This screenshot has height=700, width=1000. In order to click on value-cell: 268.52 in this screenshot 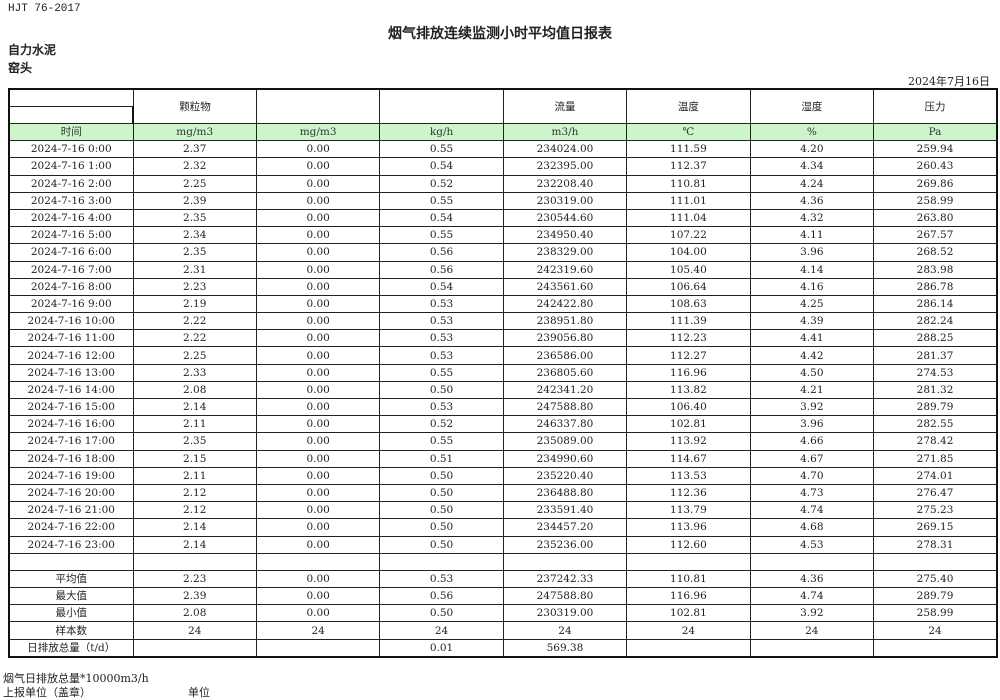, I will do `click(936, 252)`.